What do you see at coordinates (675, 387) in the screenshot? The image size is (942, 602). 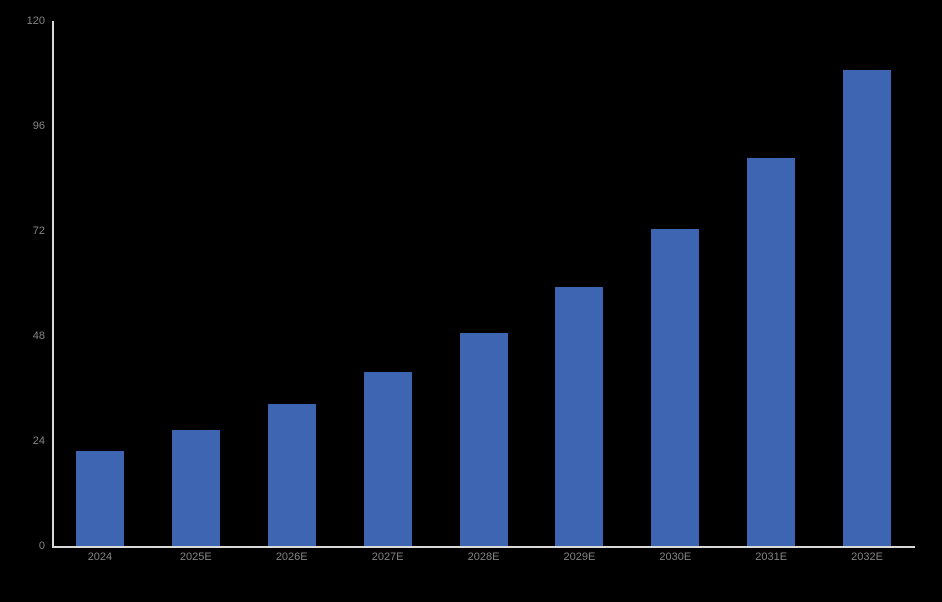 I see `bar-2030E` at bounding box center [675, 387].